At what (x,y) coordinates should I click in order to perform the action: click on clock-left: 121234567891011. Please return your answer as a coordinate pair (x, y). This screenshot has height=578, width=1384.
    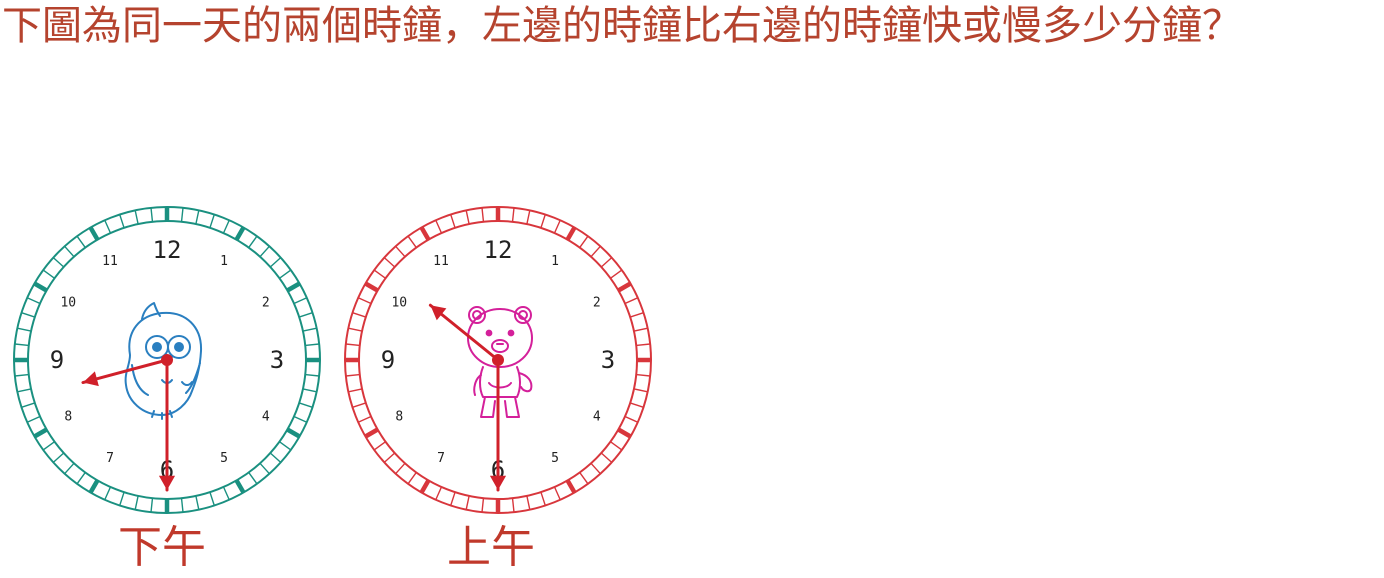
    Looking at the image, I should click on (167, 360).